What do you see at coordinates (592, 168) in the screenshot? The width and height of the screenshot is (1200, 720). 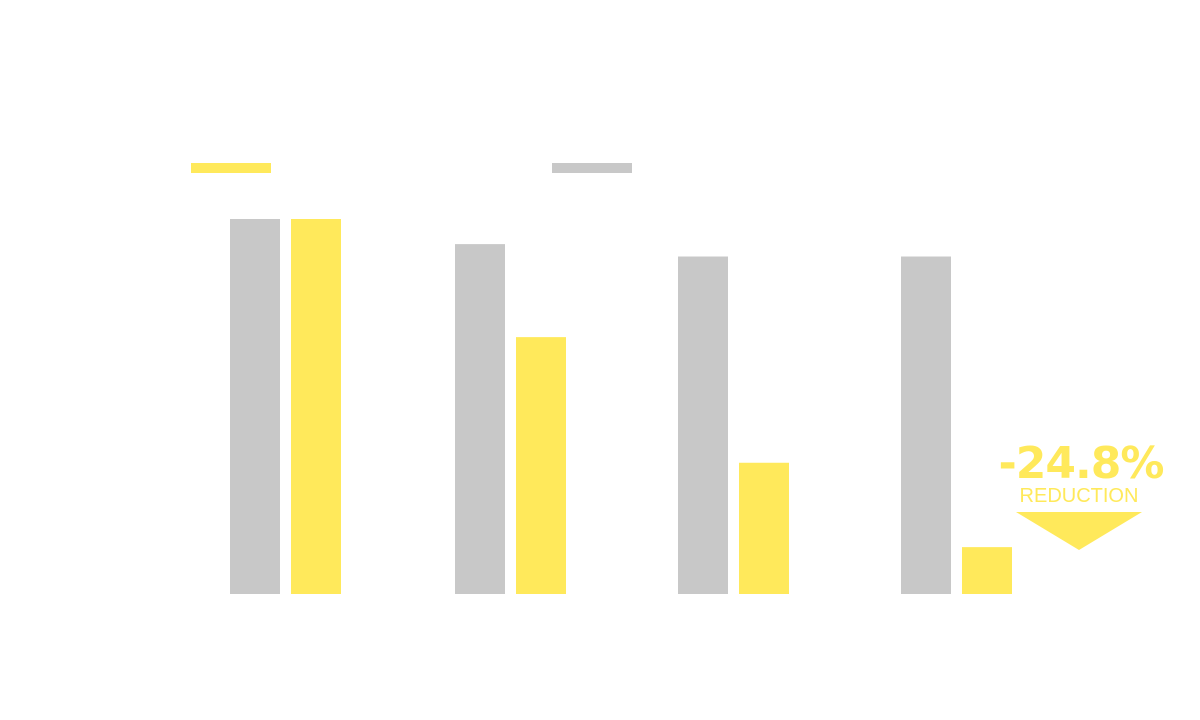 I see `legend-swatch-gray` at bounding box center [592, 168].